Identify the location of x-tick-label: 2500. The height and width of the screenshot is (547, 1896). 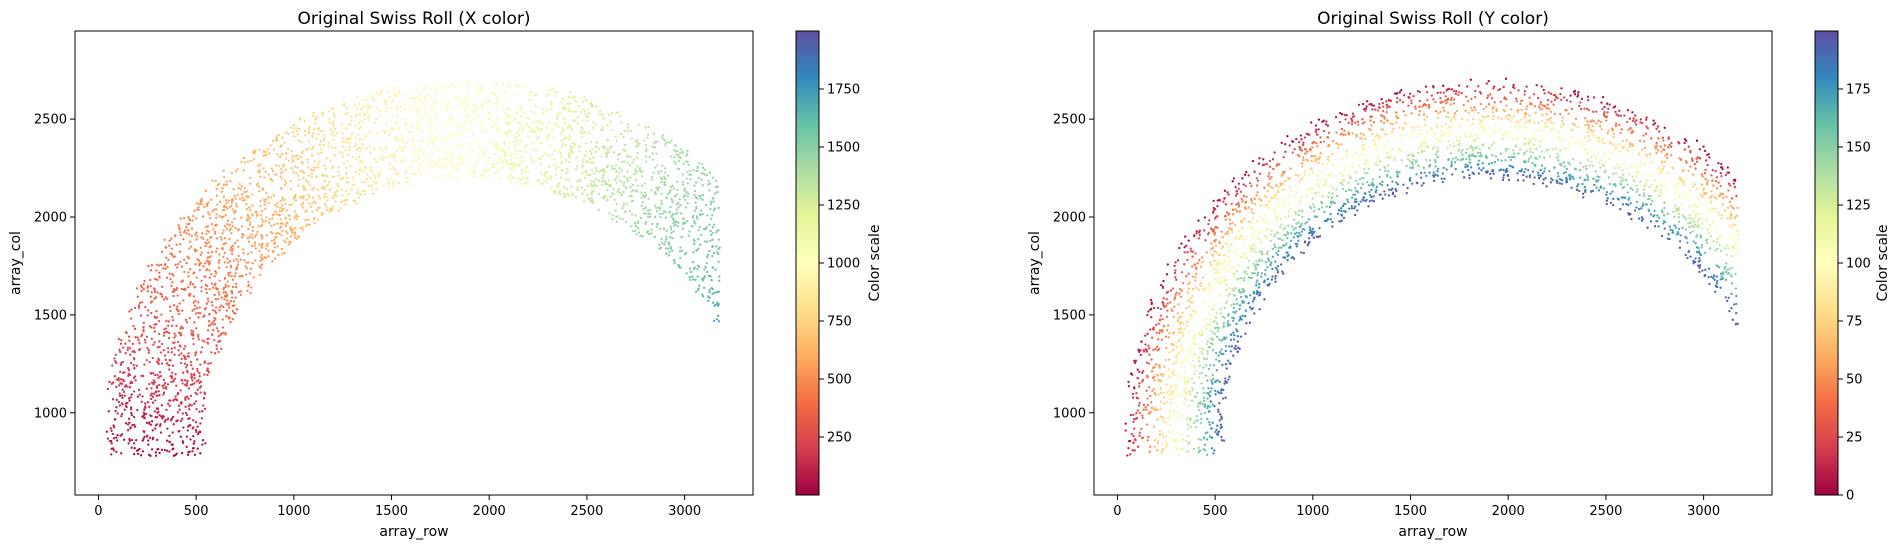
(586, 511).